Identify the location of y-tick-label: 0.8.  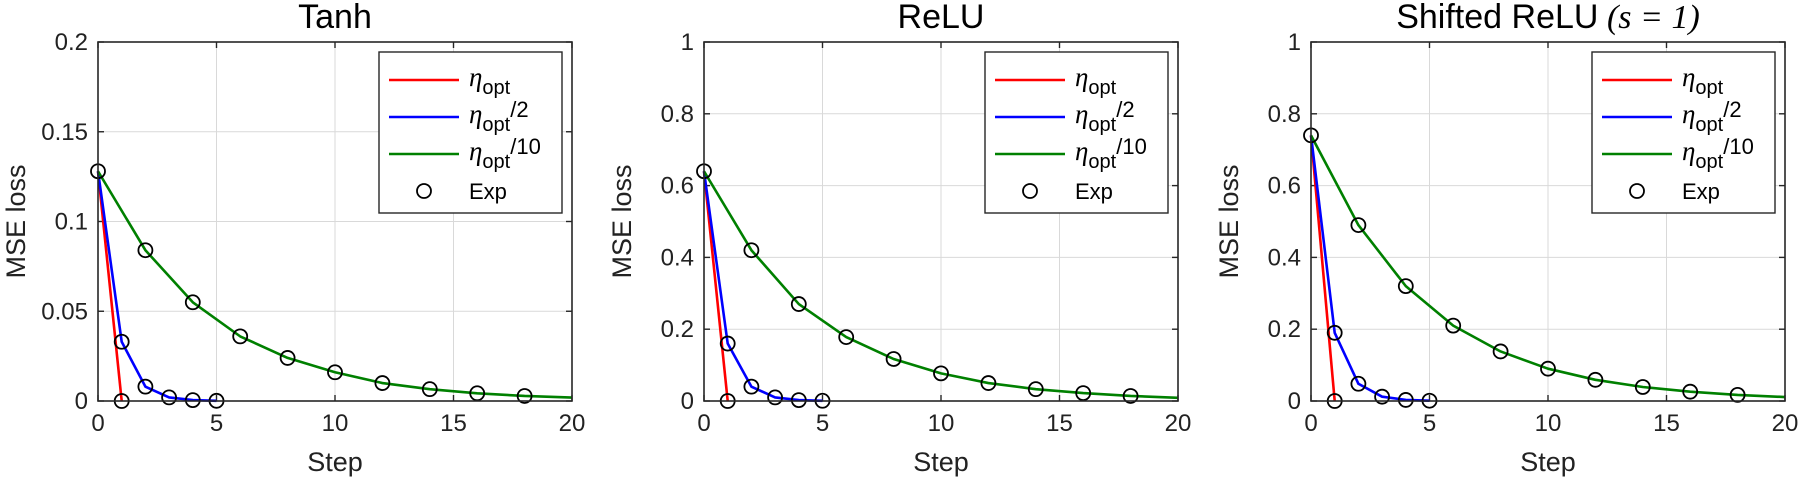
(677, 114).